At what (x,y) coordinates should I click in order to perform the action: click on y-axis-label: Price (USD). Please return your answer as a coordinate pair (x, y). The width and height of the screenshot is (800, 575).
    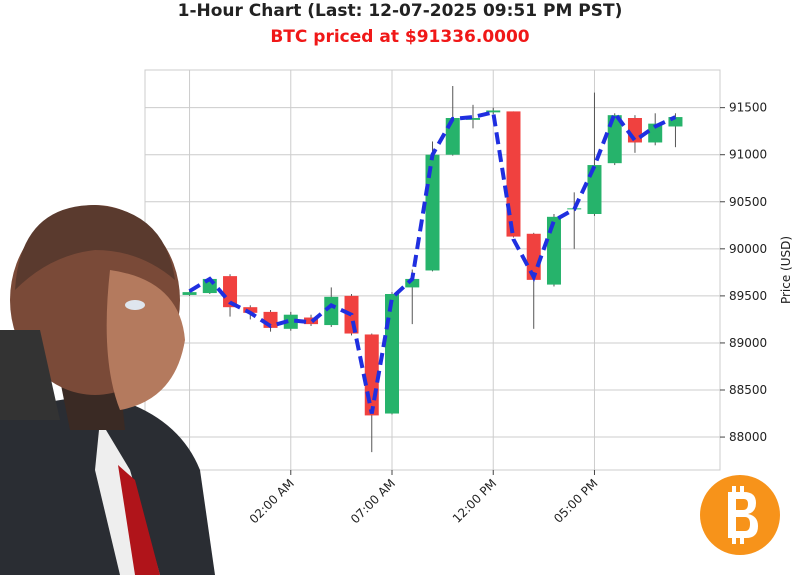
    Looking at the image, I should click on (786, 270).